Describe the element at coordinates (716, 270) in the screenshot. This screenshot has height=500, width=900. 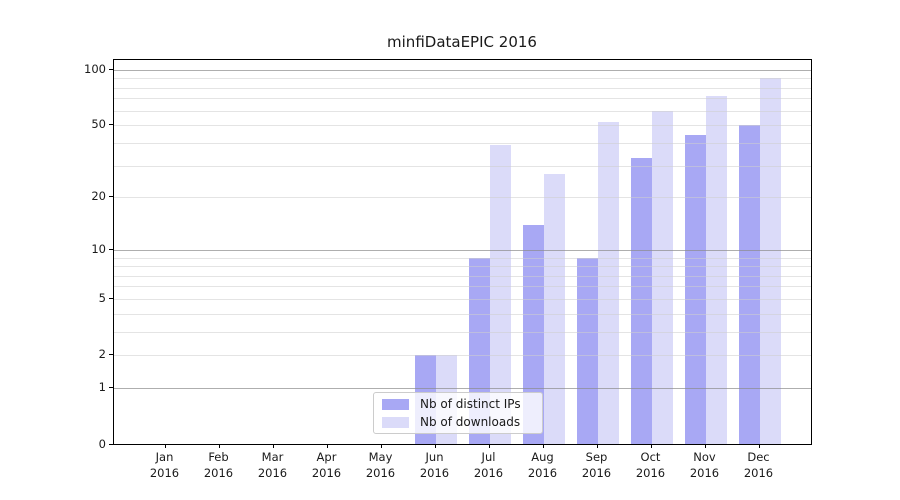
I see `bar-downloads-nov` at that location.